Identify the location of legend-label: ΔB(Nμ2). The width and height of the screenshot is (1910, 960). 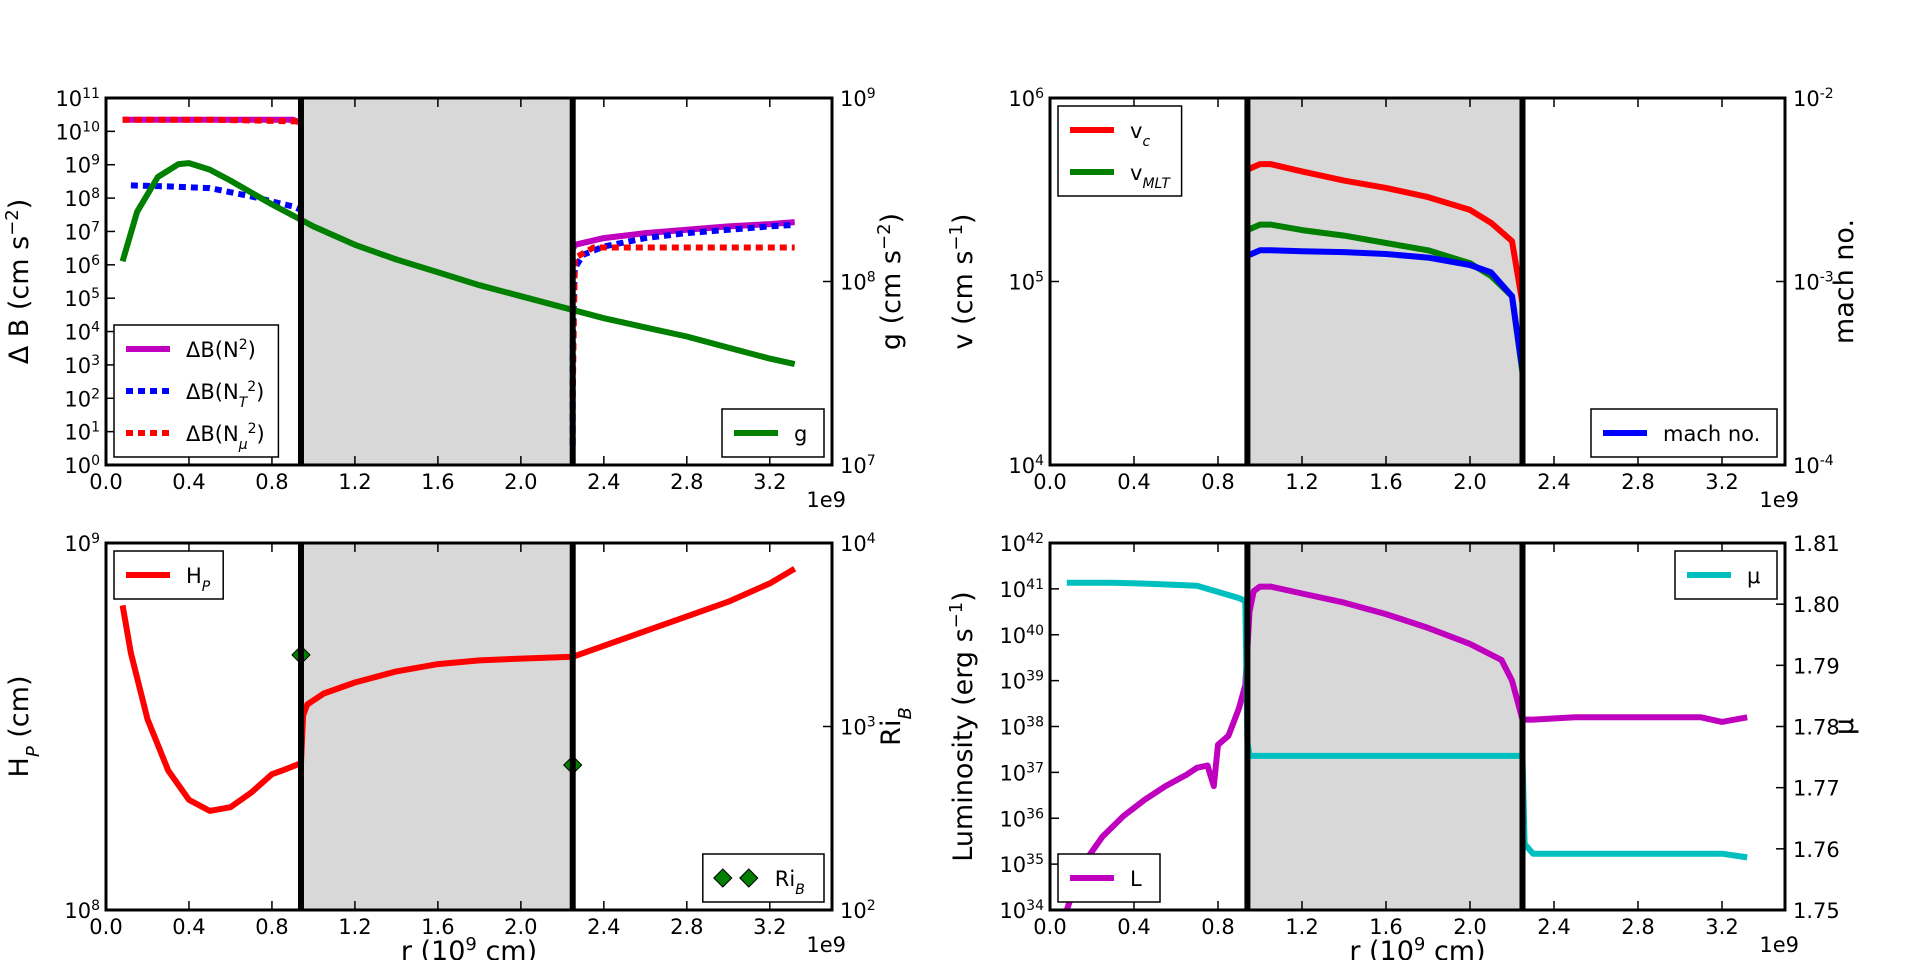
(225, 437).